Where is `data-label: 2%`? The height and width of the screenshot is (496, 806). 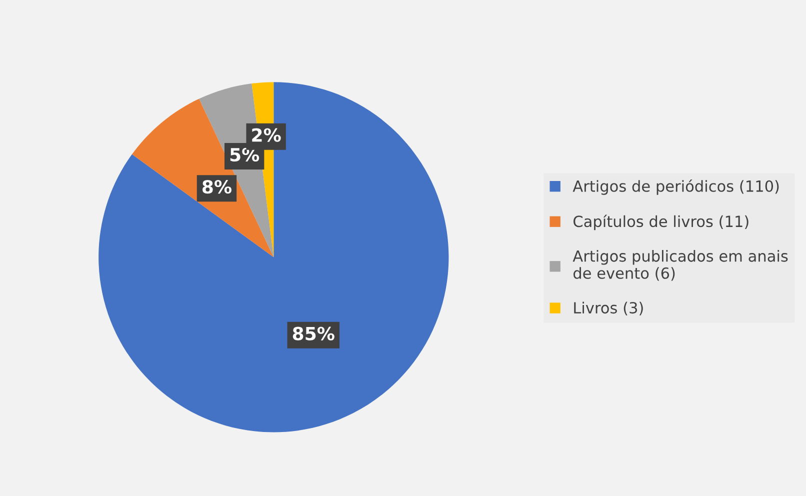
data-label: 2% is located at coordinates (266, 135).